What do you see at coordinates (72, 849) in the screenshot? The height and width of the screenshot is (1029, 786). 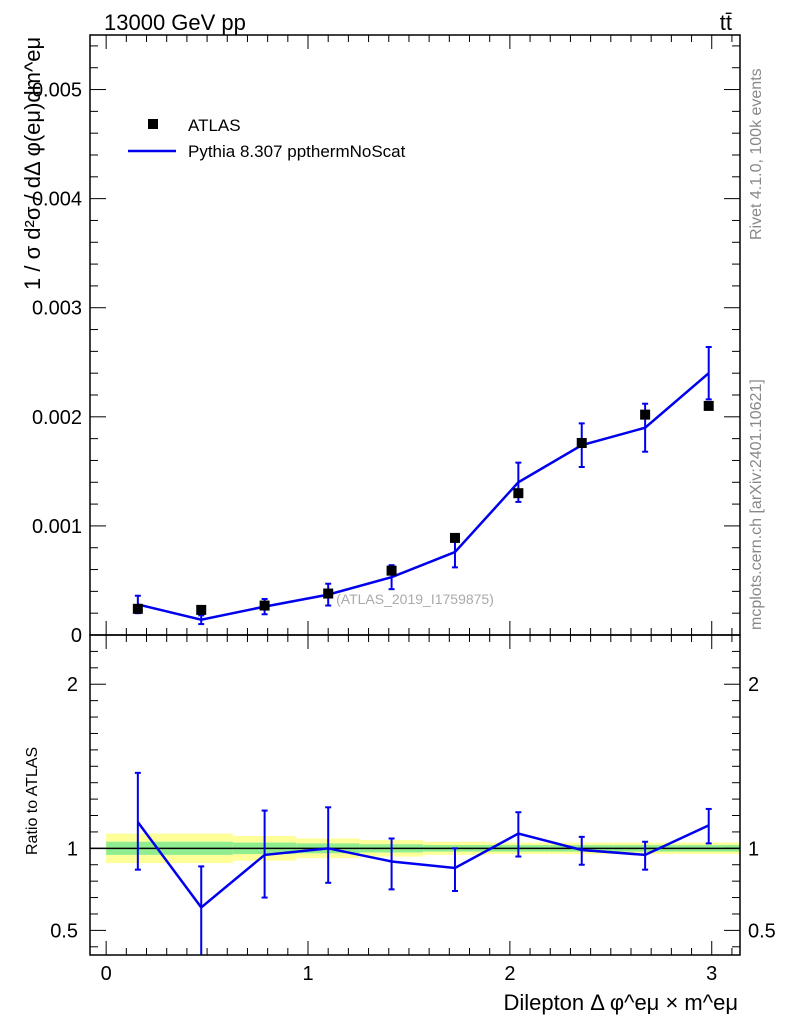 I see `ratio-y-tick-label: 1` at bounding box center [72, 849].